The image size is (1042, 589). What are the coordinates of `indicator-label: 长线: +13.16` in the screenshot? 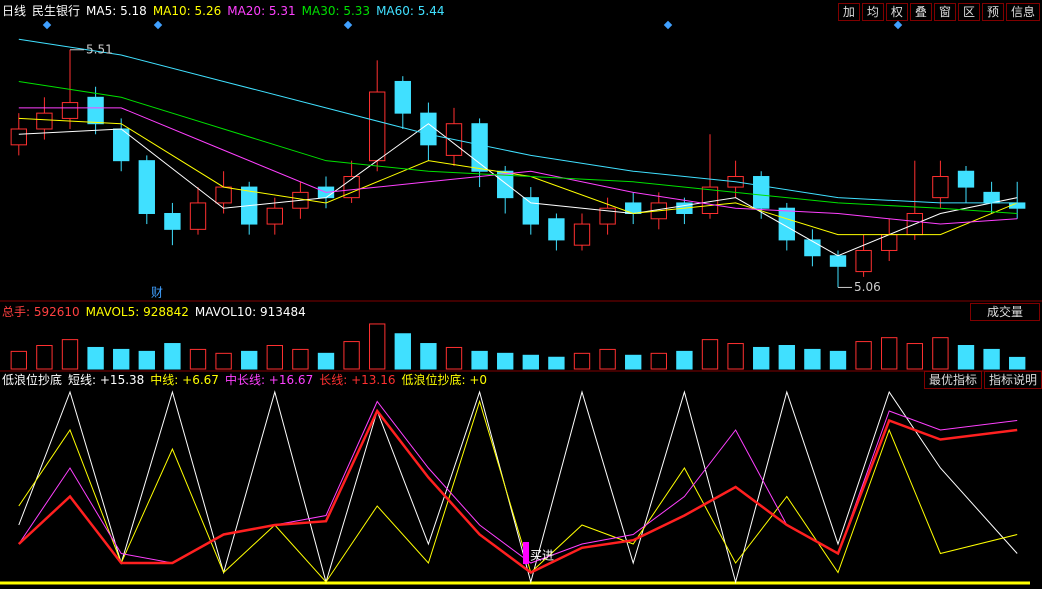 It's located at (357, 380).